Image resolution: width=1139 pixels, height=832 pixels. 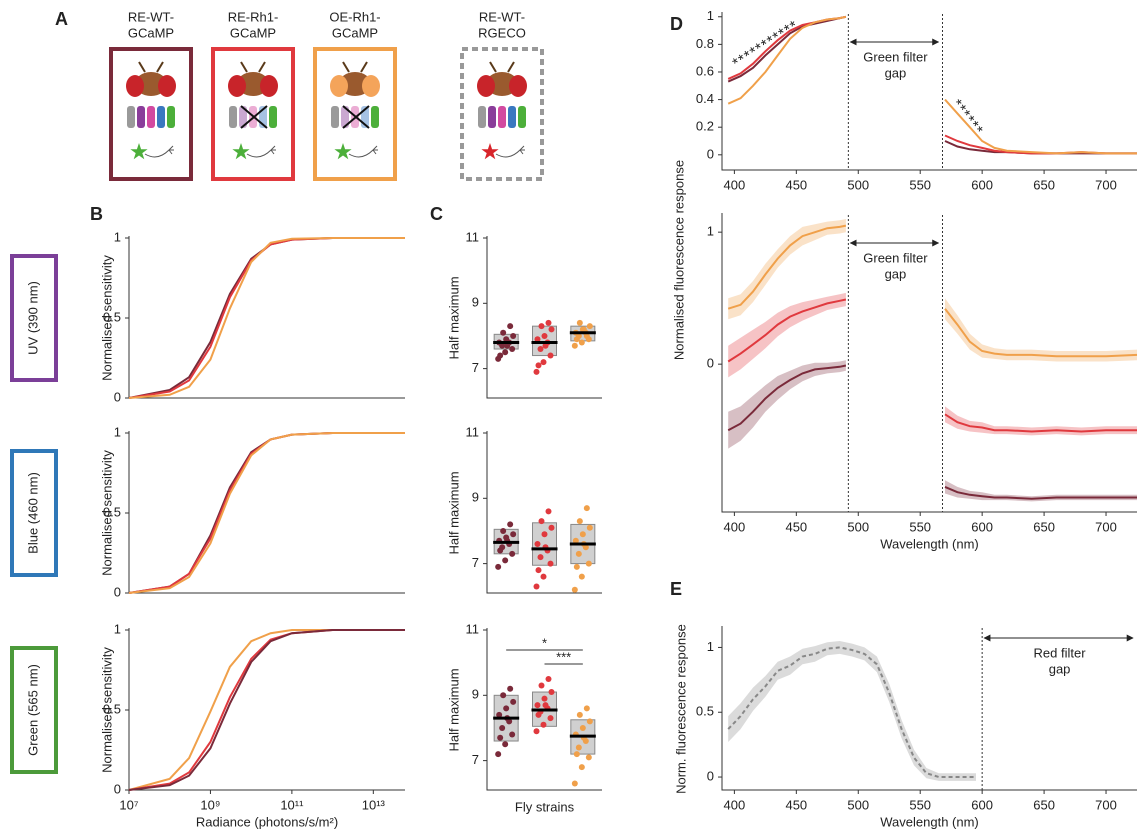 What do you see at coordinates (32, 318) in the screenshot?
I see `stimulus-label: UV (390 nm)` at bounding box center [32, 318].